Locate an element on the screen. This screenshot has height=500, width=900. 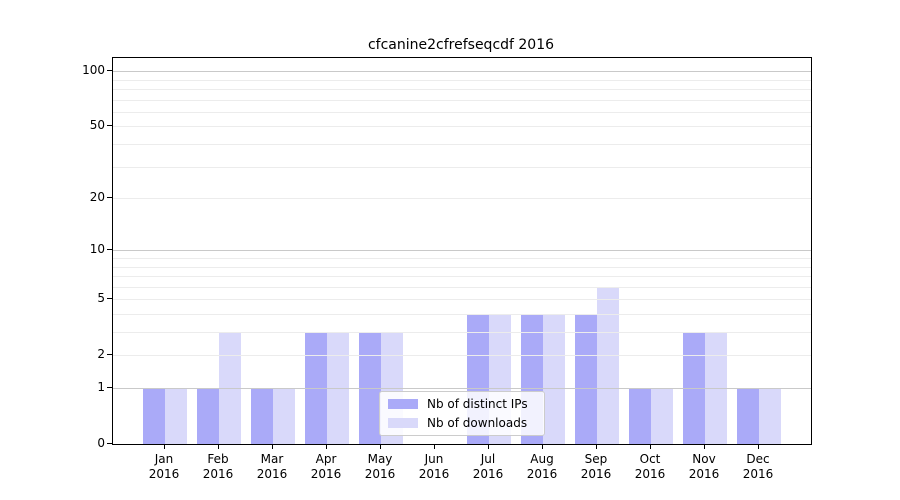
x-tick-label-month: Jul is located at coordinates (488, 459).